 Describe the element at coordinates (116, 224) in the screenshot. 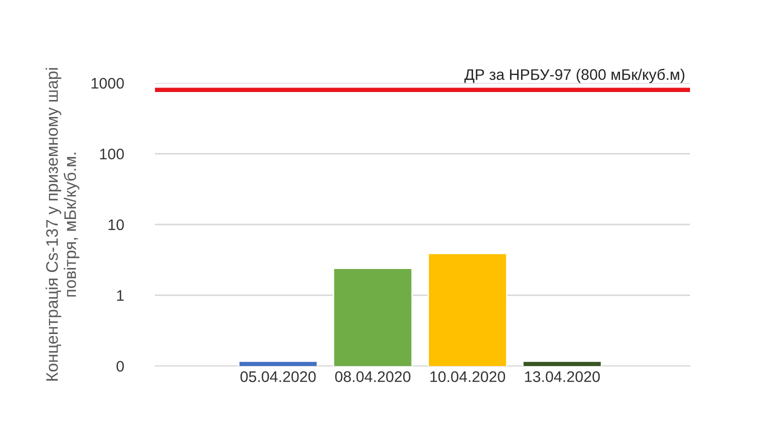

I see `y-tick-label: 10` at that location.